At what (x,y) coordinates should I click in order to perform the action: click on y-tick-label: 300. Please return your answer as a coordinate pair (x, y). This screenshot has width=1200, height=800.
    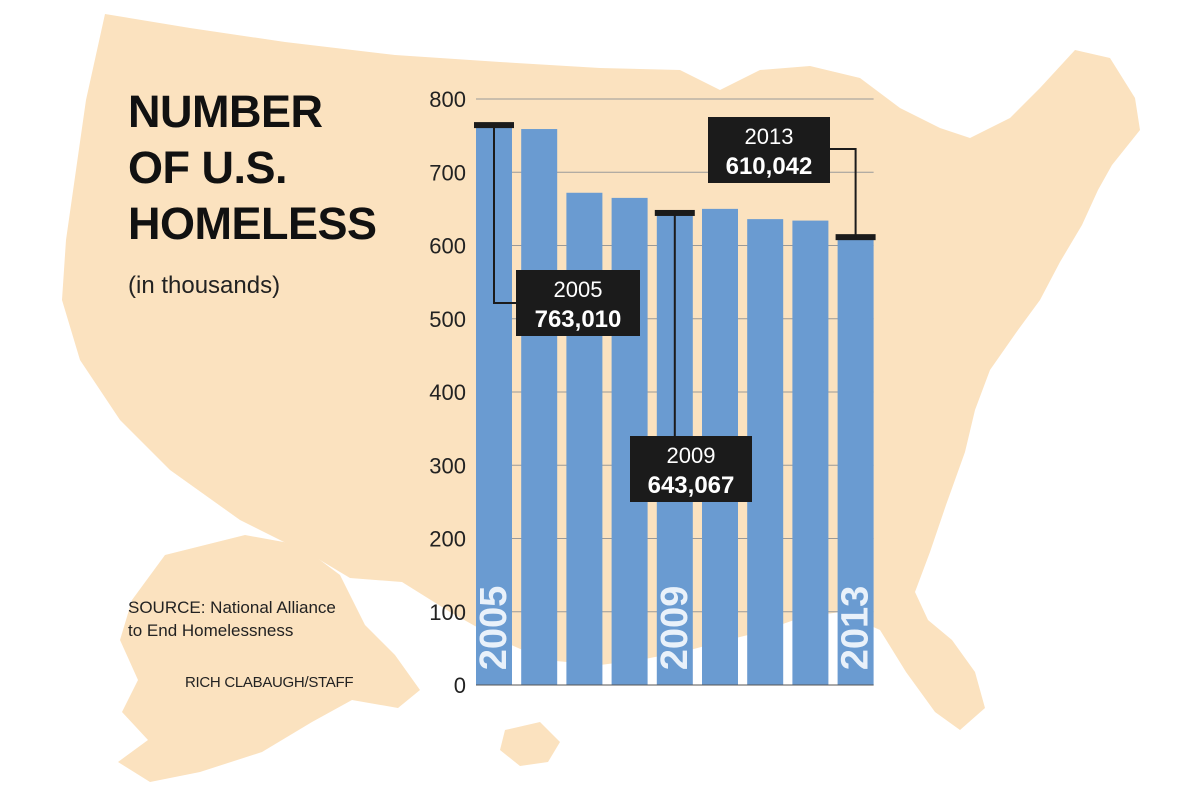
    Looking at the image, I should click on (447, 465).